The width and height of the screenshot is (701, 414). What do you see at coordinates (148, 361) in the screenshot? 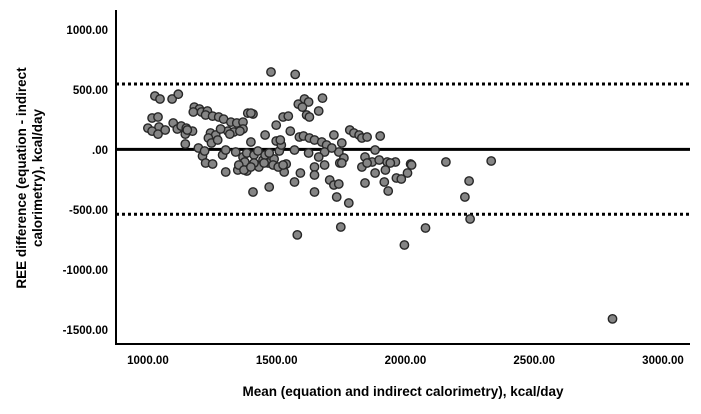
I see `x-tick-label: 1000.00` at bounding box center [148, 361].